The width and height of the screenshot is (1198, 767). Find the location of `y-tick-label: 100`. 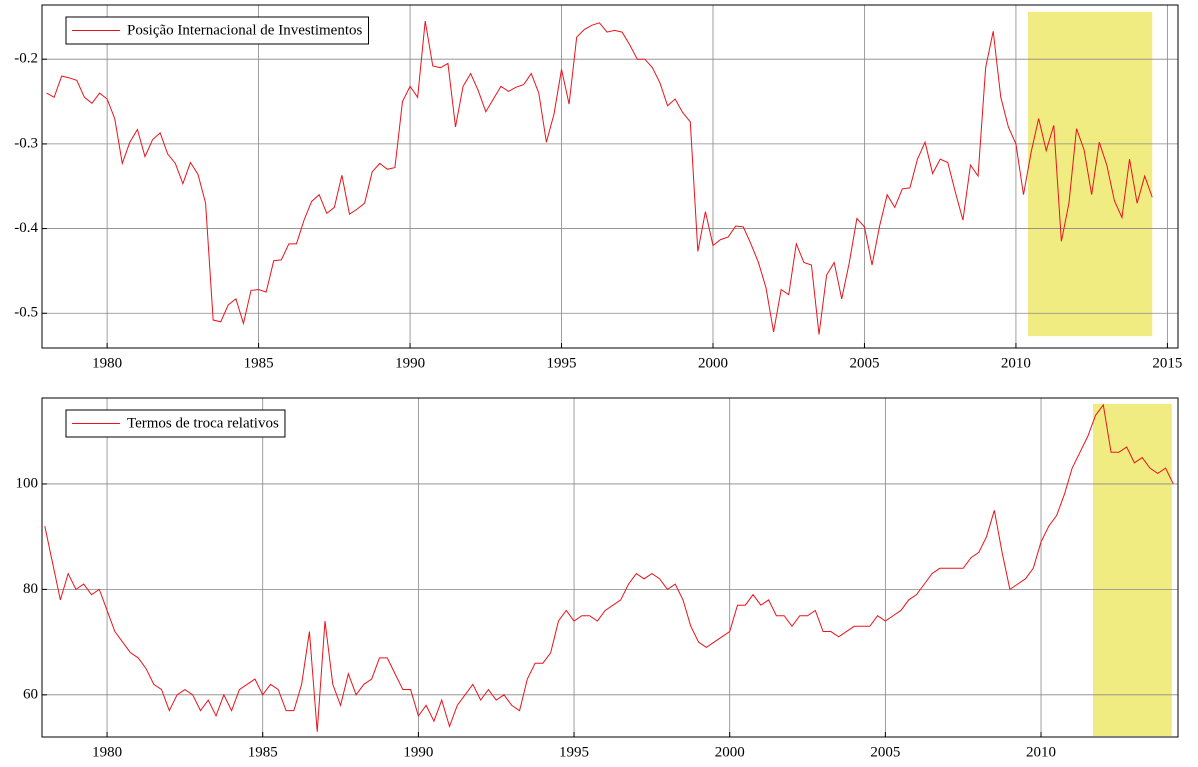

y-tick-label: 100 is located at coordinates (27, 483).